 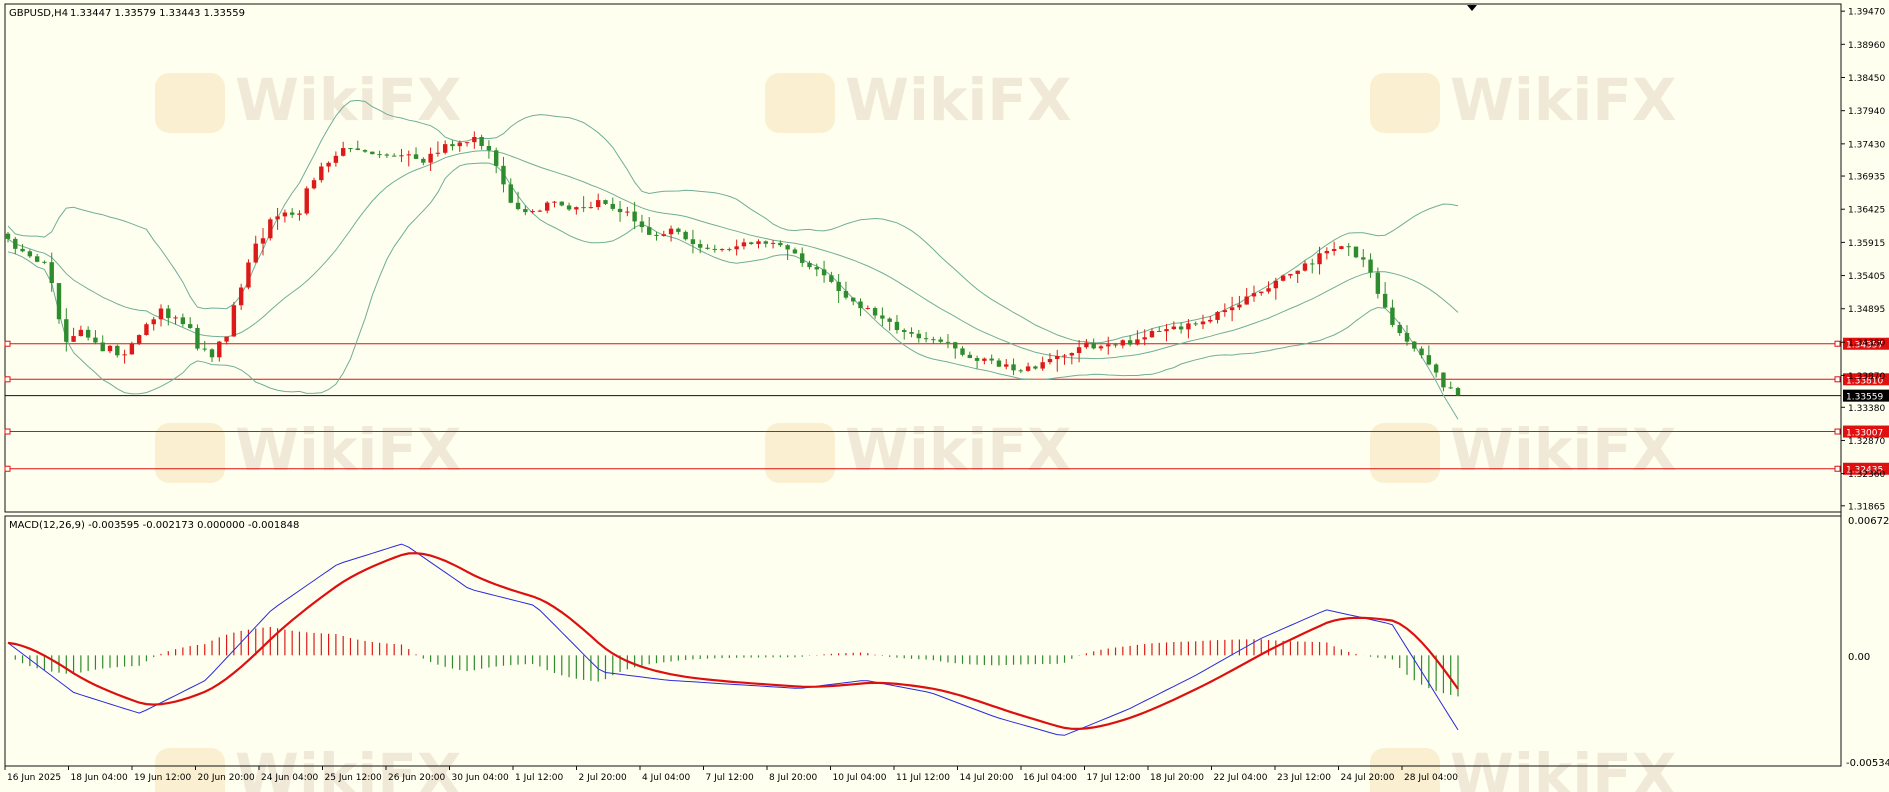 I want to click on price-axis-label: 1.31865, so click(x=1866, y=507).